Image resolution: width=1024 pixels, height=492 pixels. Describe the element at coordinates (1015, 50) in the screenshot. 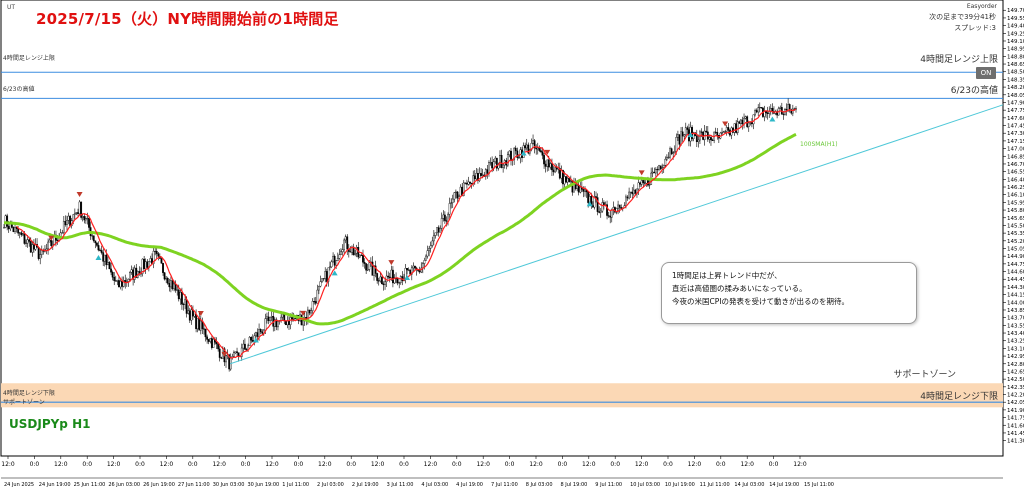

I see `y-tick-label: 148.950` at that location.